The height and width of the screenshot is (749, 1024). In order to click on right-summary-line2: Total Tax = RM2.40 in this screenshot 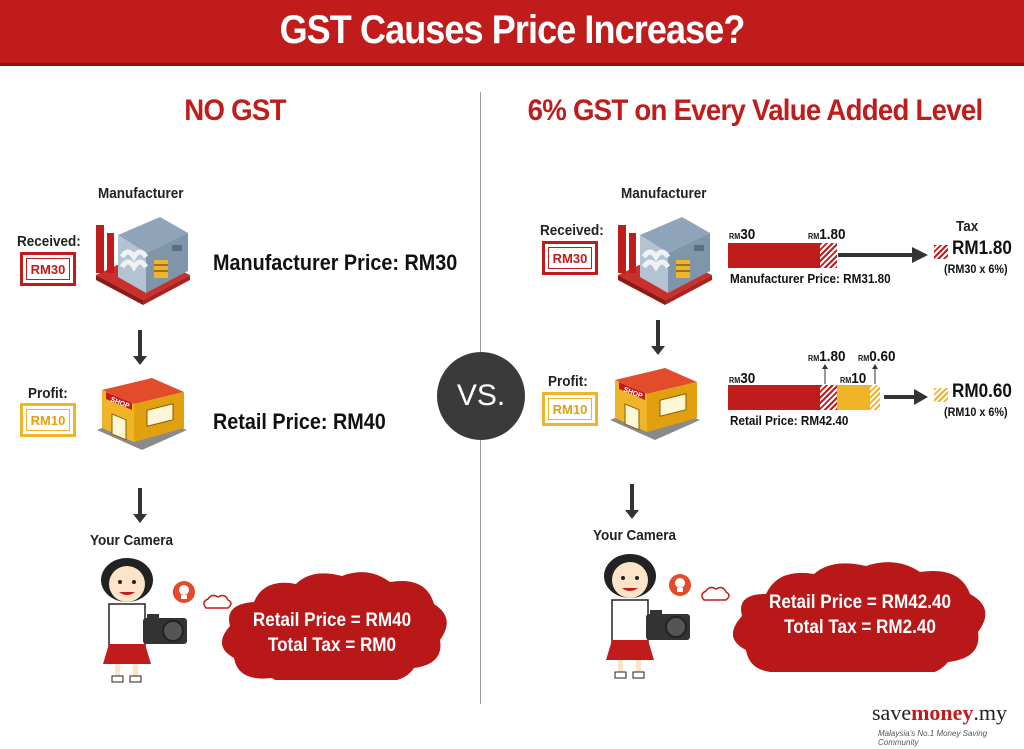, I will do `click(860, 627)`.